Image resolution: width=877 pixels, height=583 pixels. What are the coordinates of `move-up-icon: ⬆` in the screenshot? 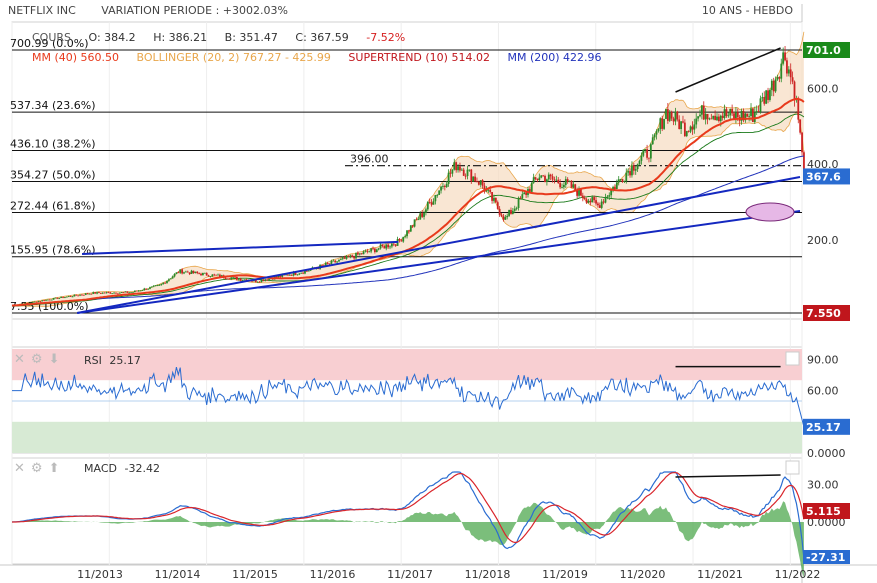 It's located at (57, 468).